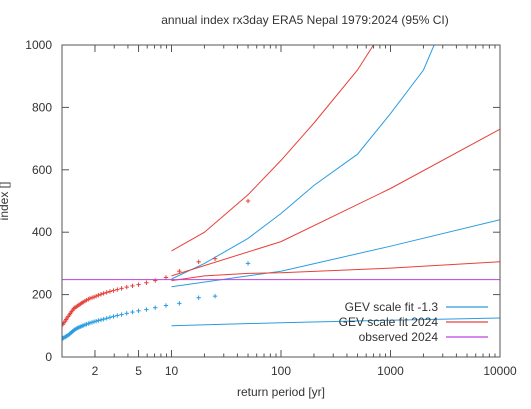 This screenshot has height=409, width=531. I want to click on y-tick-label-1: 200, so click(42, 295).